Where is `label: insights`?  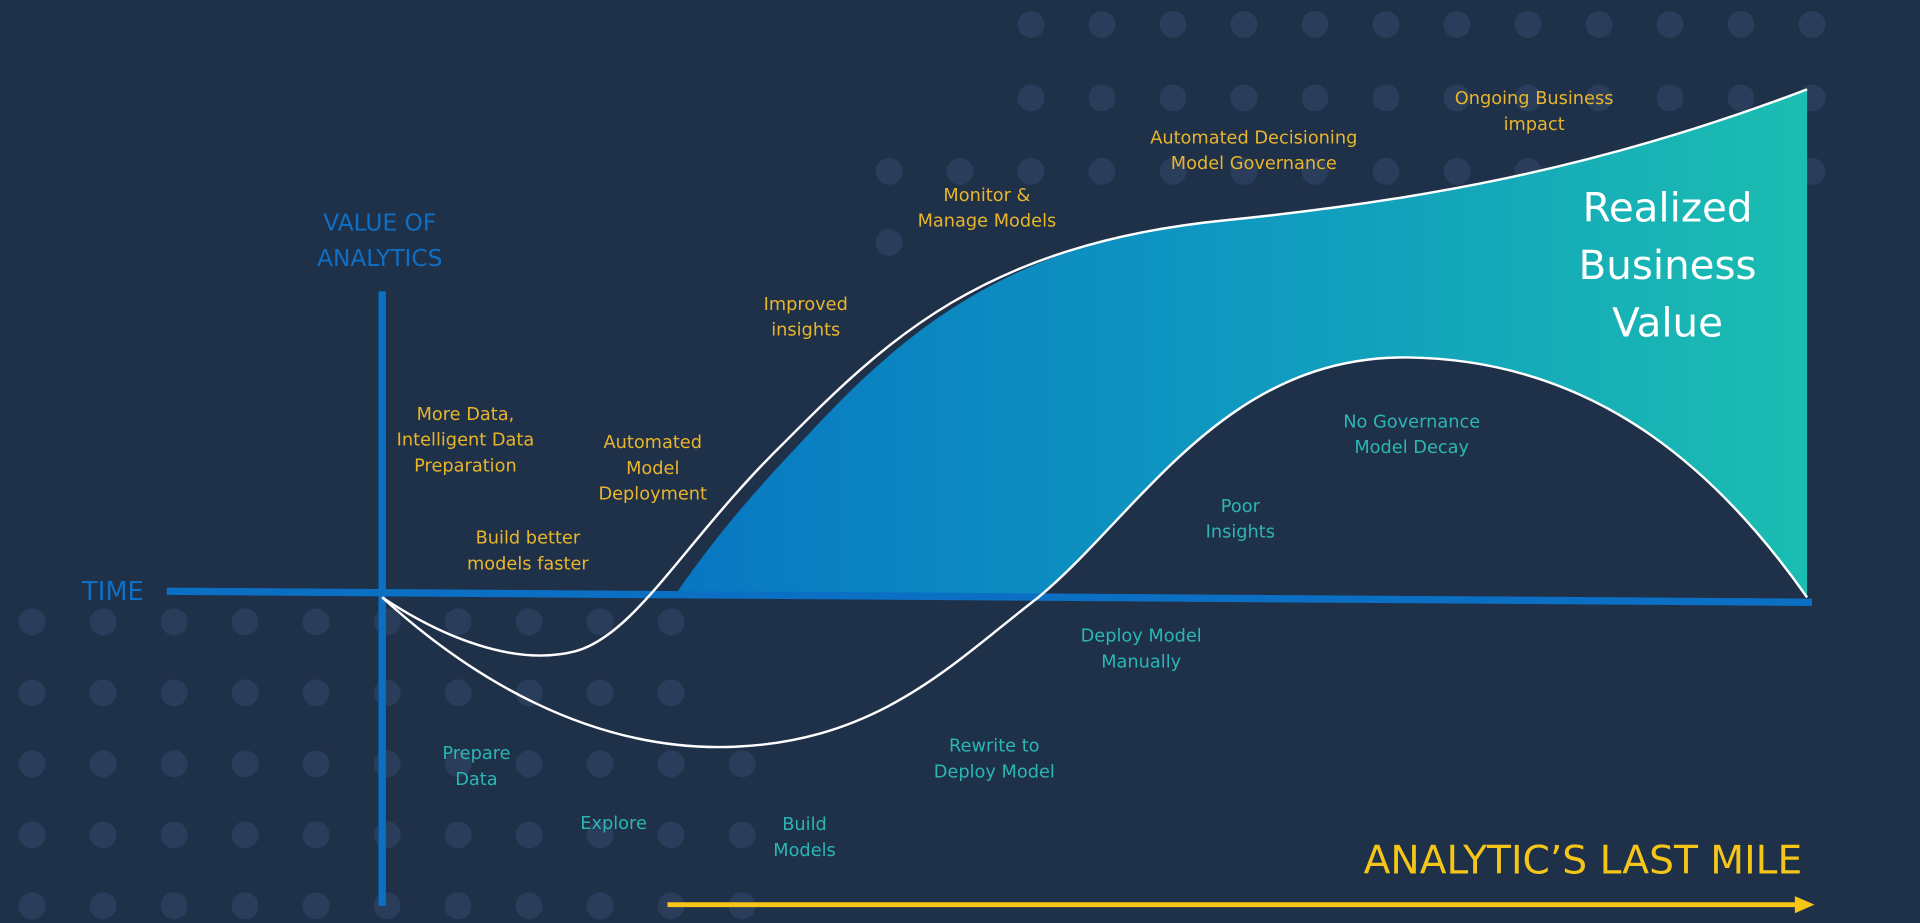
label: insights is located at coordinates (805, 331).